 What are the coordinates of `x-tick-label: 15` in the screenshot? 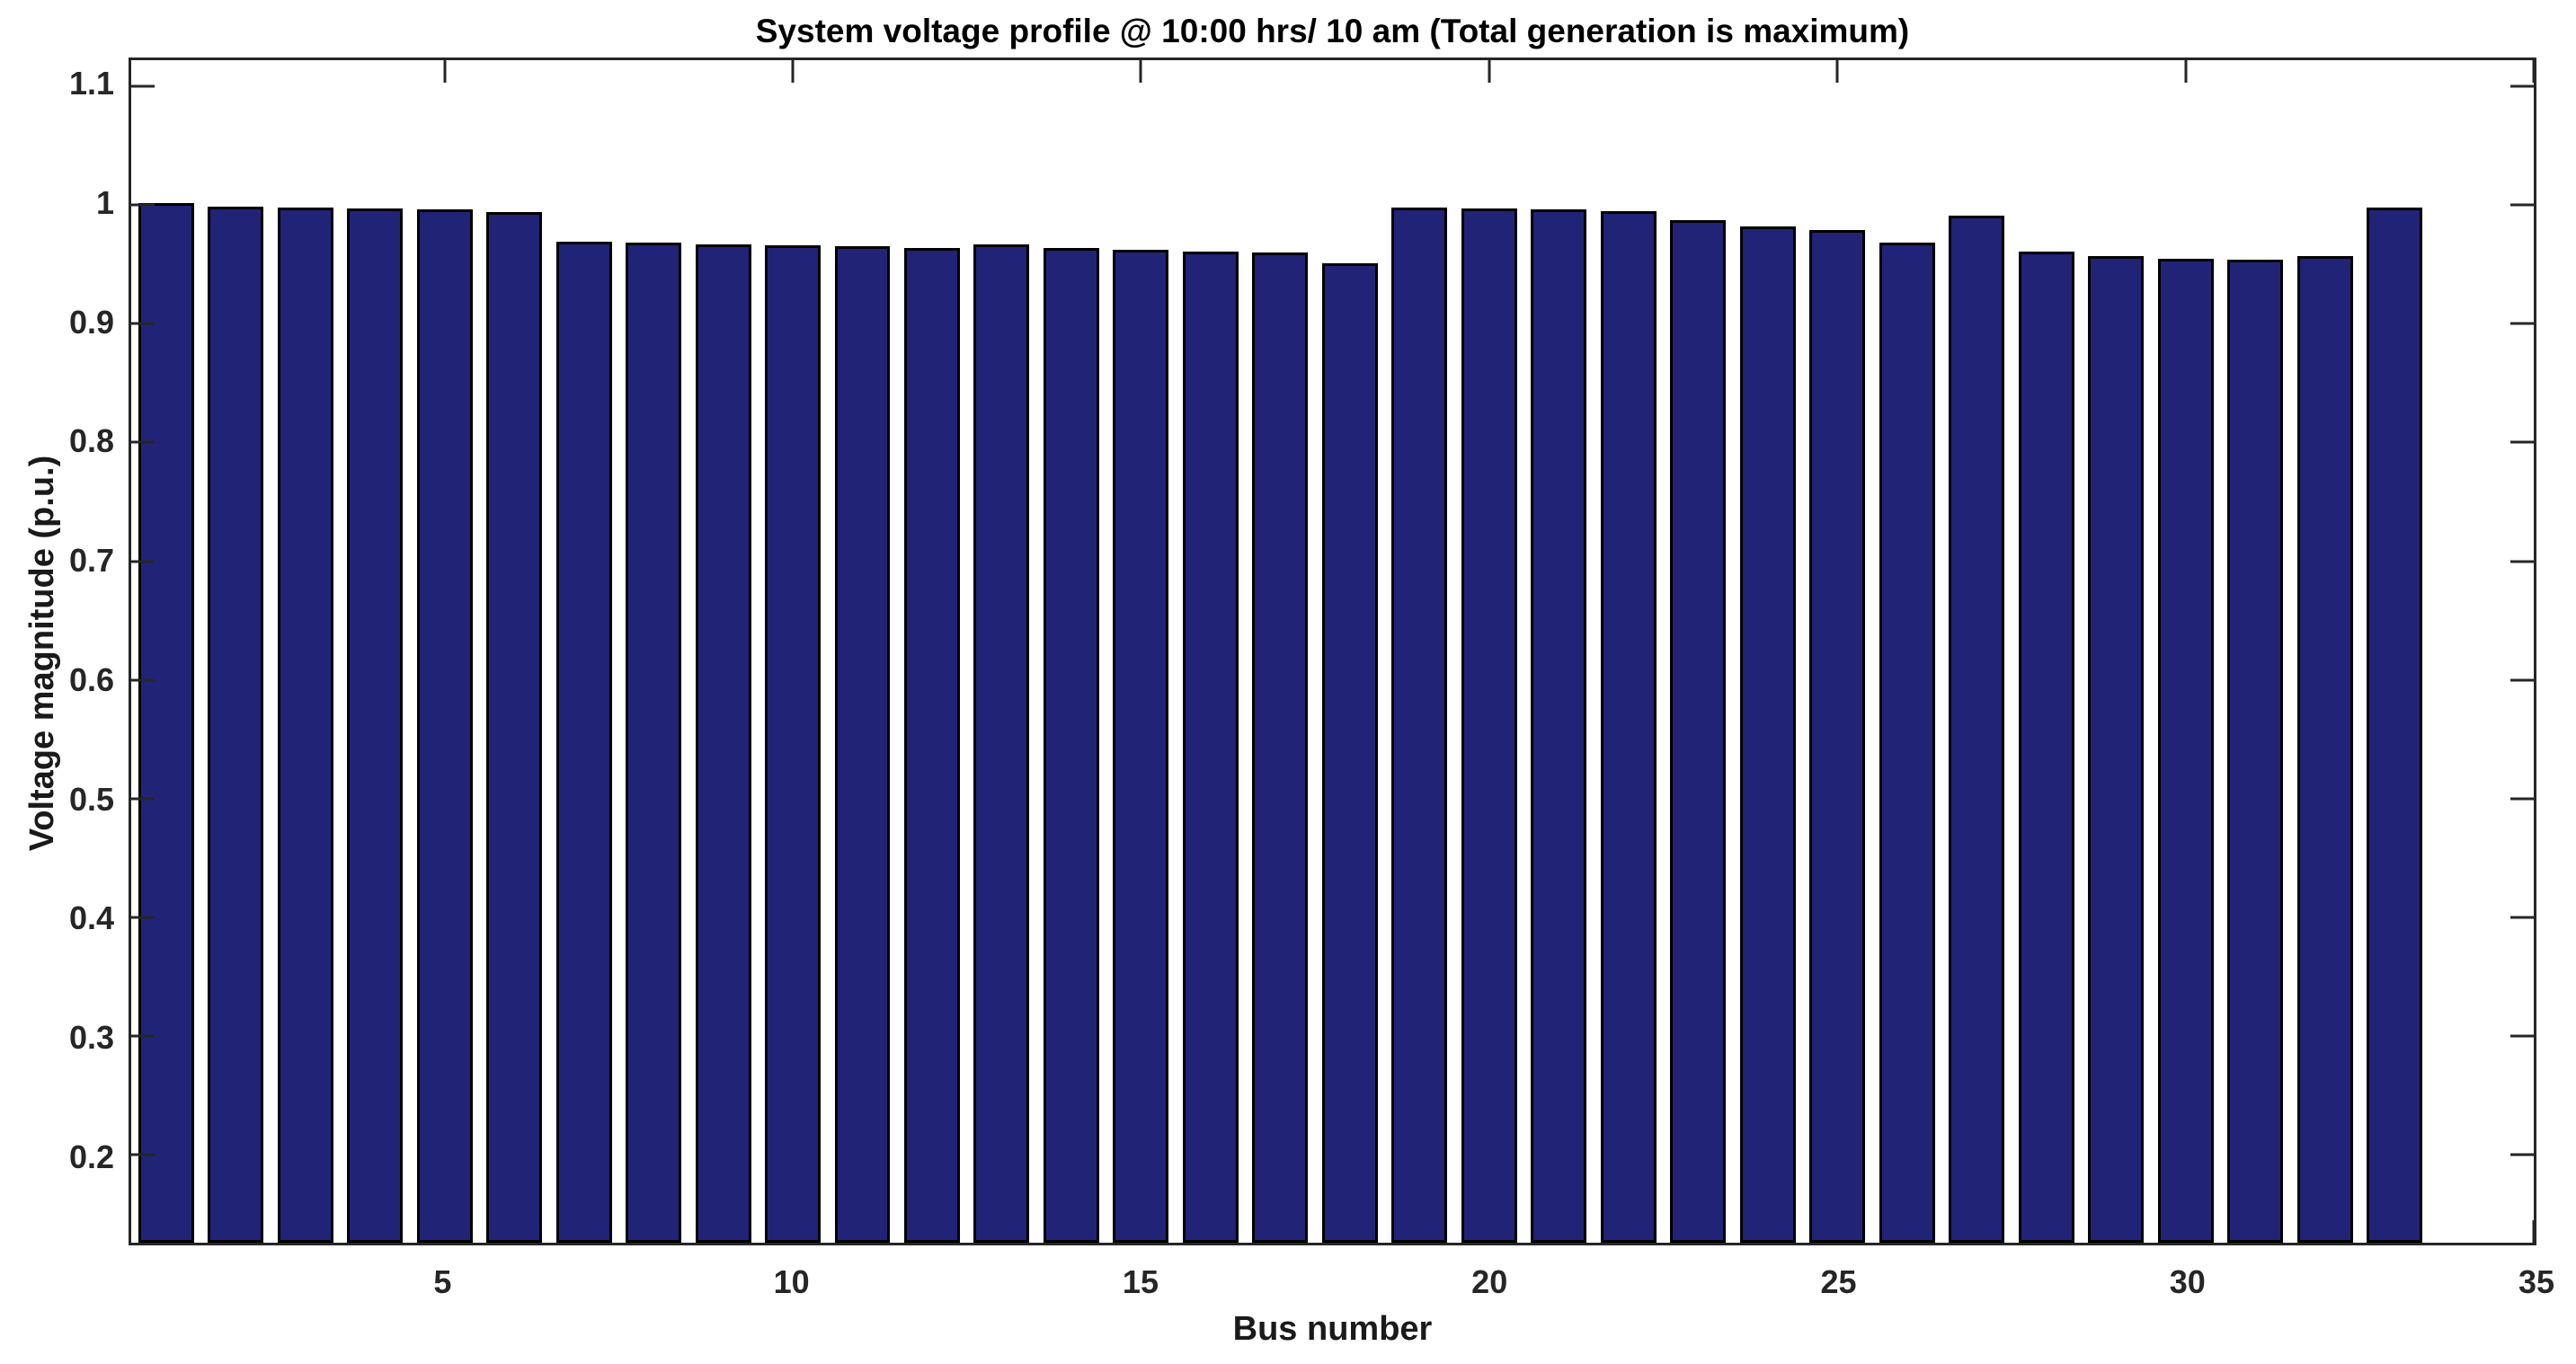 It's located at (1140, 1281).